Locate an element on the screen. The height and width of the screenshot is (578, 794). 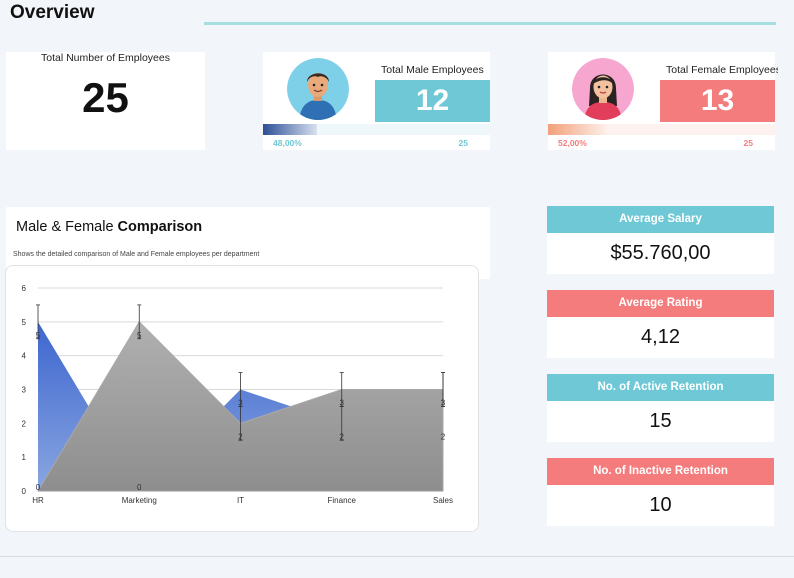
comparison-title-bold: Comparison is located at coordinates (160, 227).